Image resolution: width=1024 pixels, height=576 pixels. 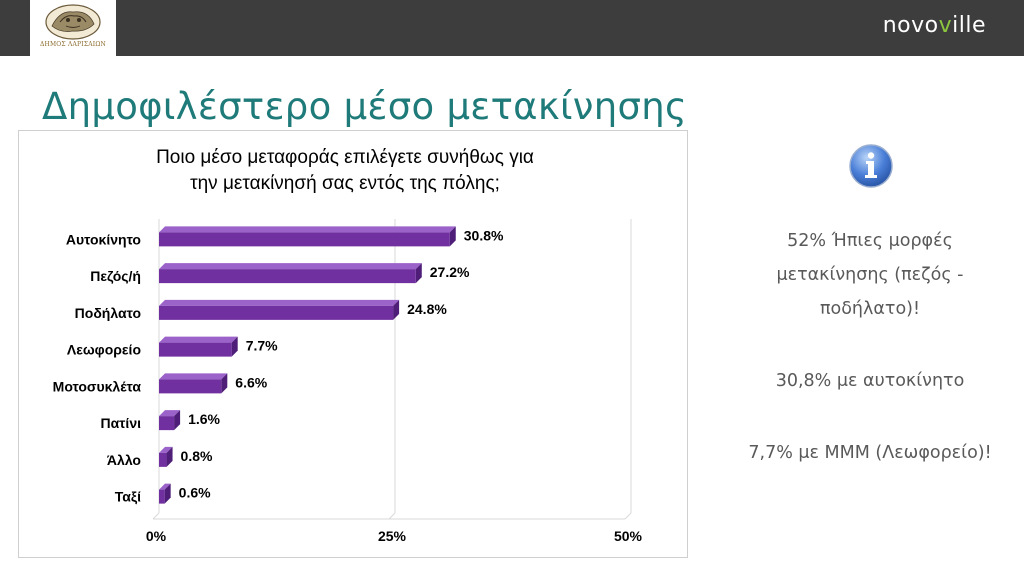 What do you see at coordinates (871, 166) in the screenshot?
I see `info-icon` at bounding box center [871, 166].